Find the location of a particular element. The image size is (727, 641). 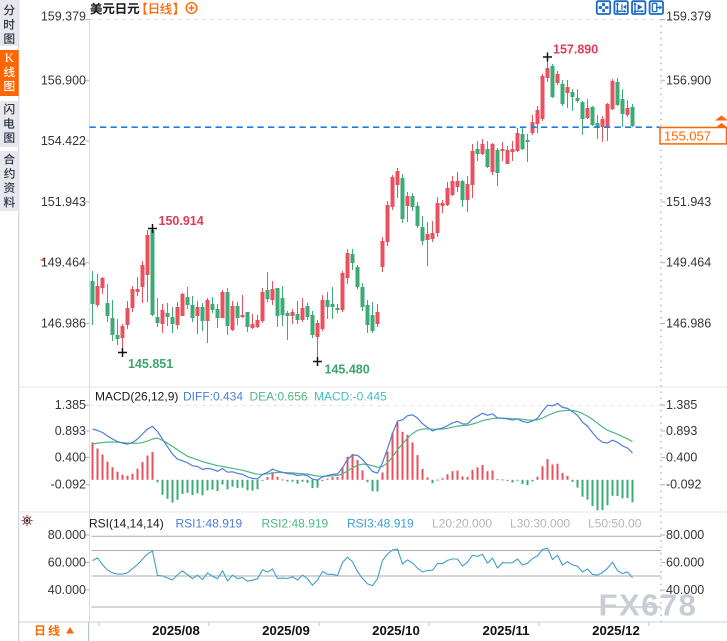

svg-text: 150.914 is located at coordinates (181, 221).